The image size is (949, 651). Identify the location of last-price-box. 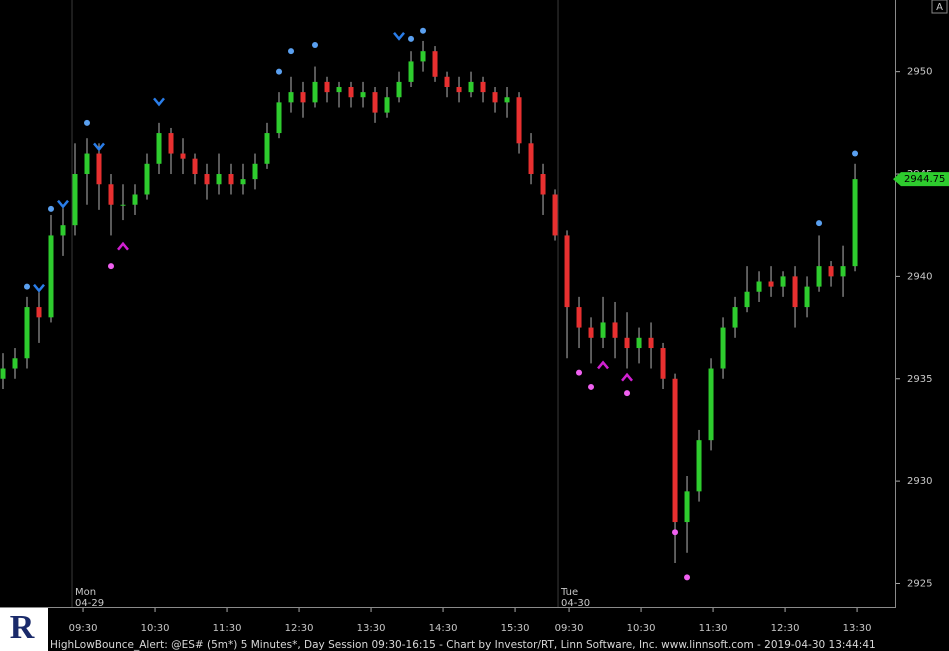
(921, 179).